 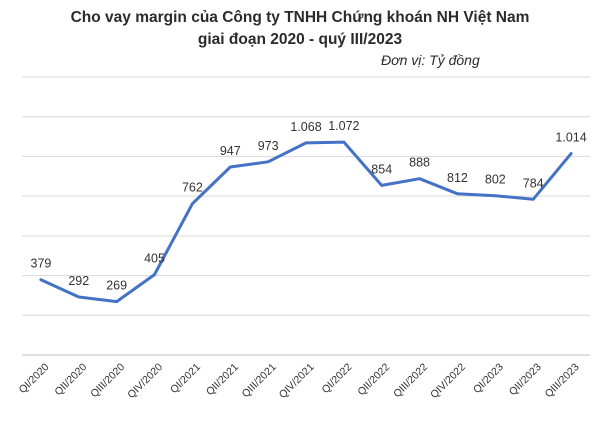 I want to click on data-label: 292, so click(x=78, y=281).